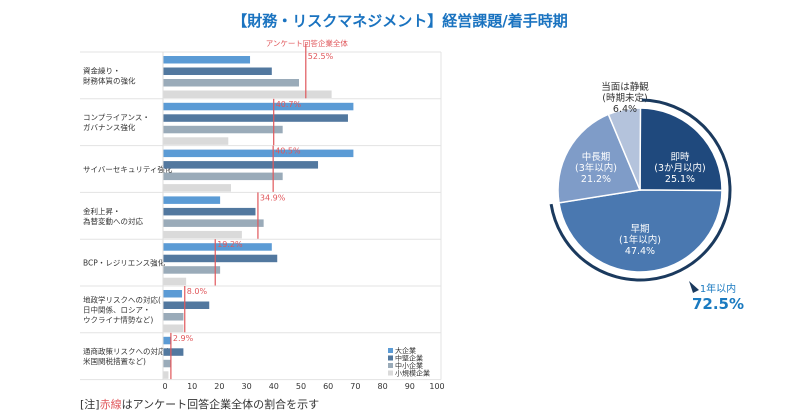 This screenshot has width=800, height=418. I want to click on slice-label: 即時, so click(680, 157).